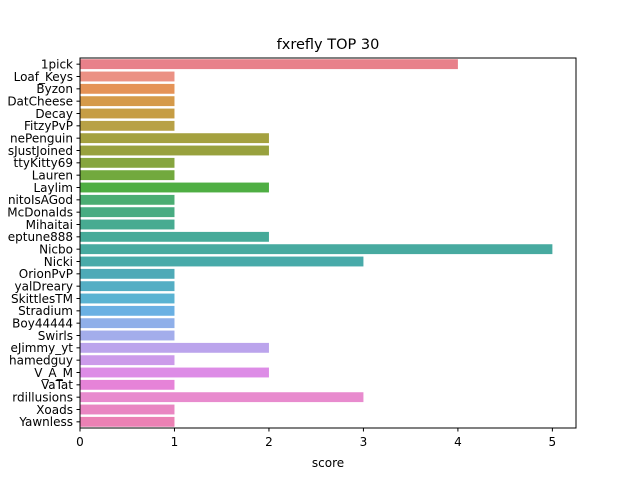 The height and width of the screenshot is (480, 640). I want to click on y-tick-label: FitzyPvP, so click(48, 126).